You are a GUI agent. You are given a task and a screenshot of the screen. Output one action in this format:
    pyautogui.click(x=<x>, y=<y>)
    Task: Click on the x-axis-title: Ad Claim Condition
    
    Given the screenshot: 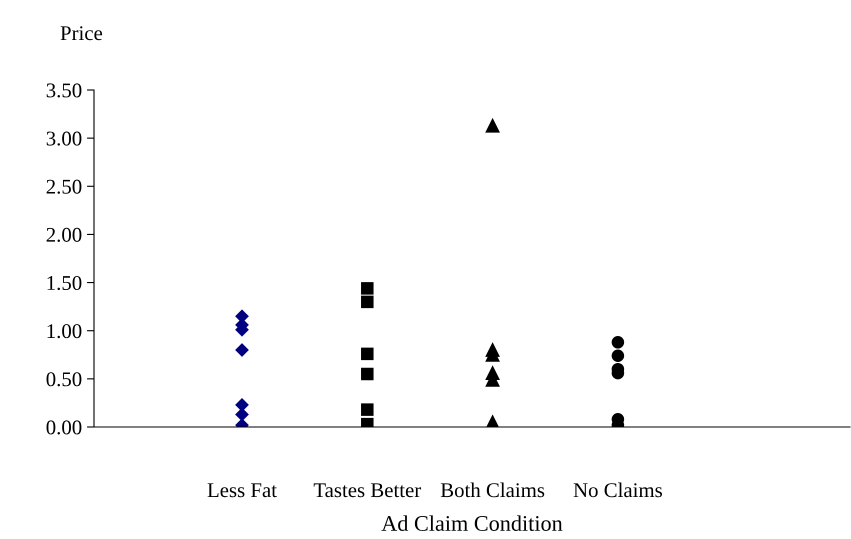 What is the action you would take?
    pyautogui.click(x=471, y=523)
    